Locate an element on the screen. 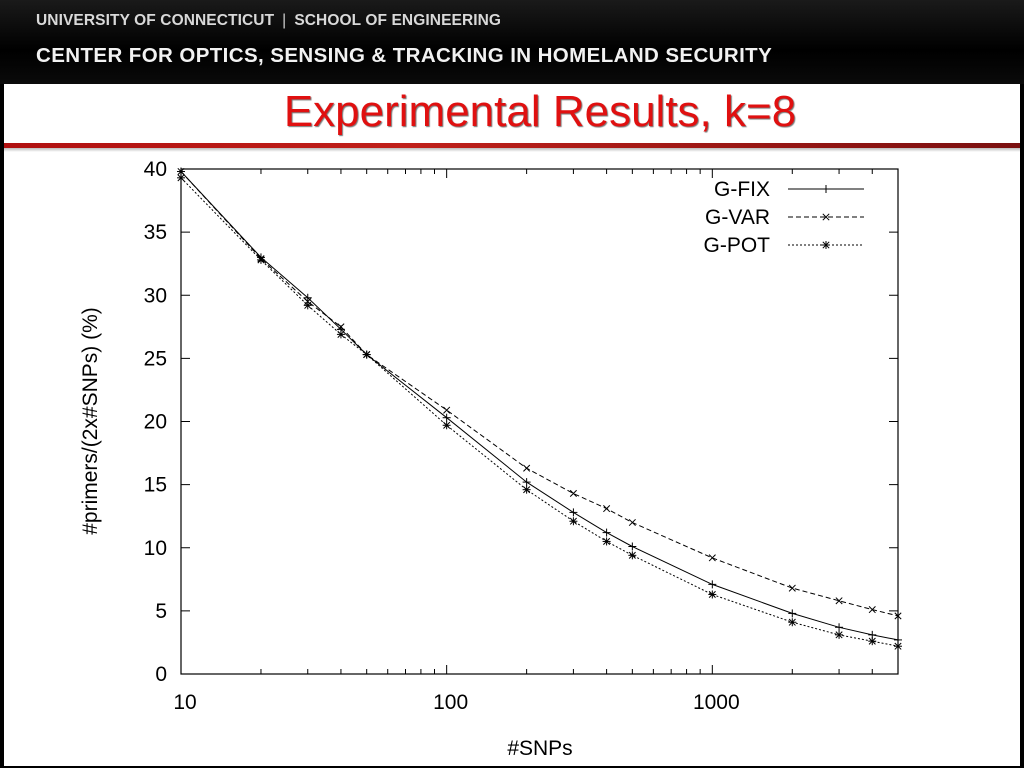 The width and height of the screenshot is (1024, 768). school-name: SCHOOL OF ENGINEERING is located at coordinates (398, 20).